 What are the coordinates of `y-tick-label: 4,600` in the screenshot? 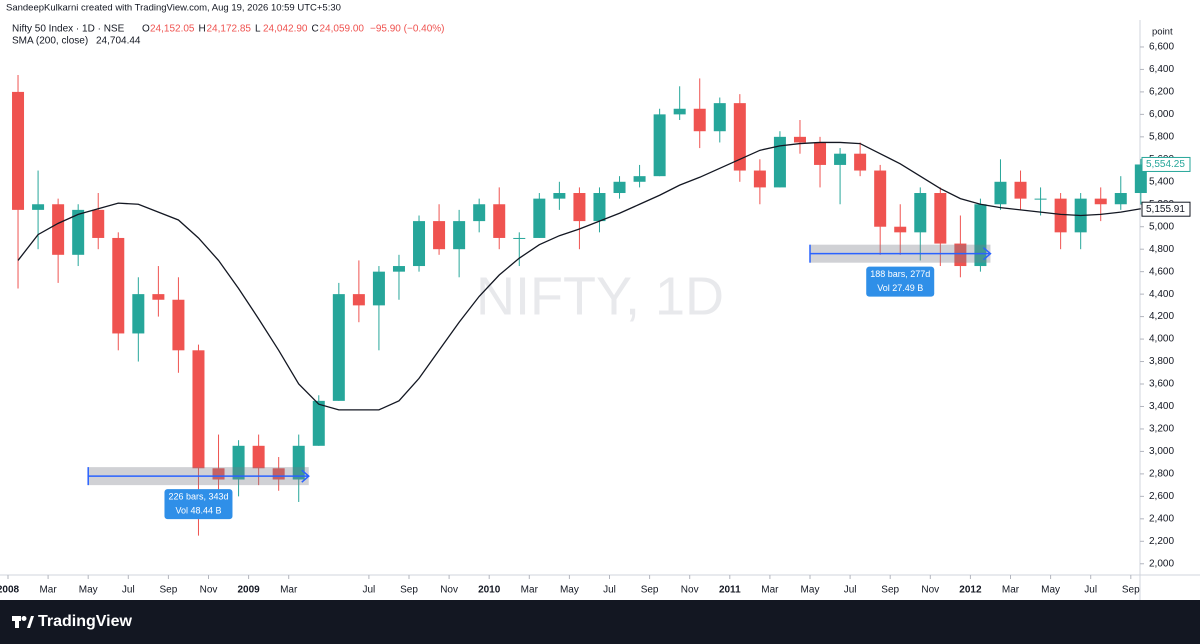 It's located at (1161, 271).